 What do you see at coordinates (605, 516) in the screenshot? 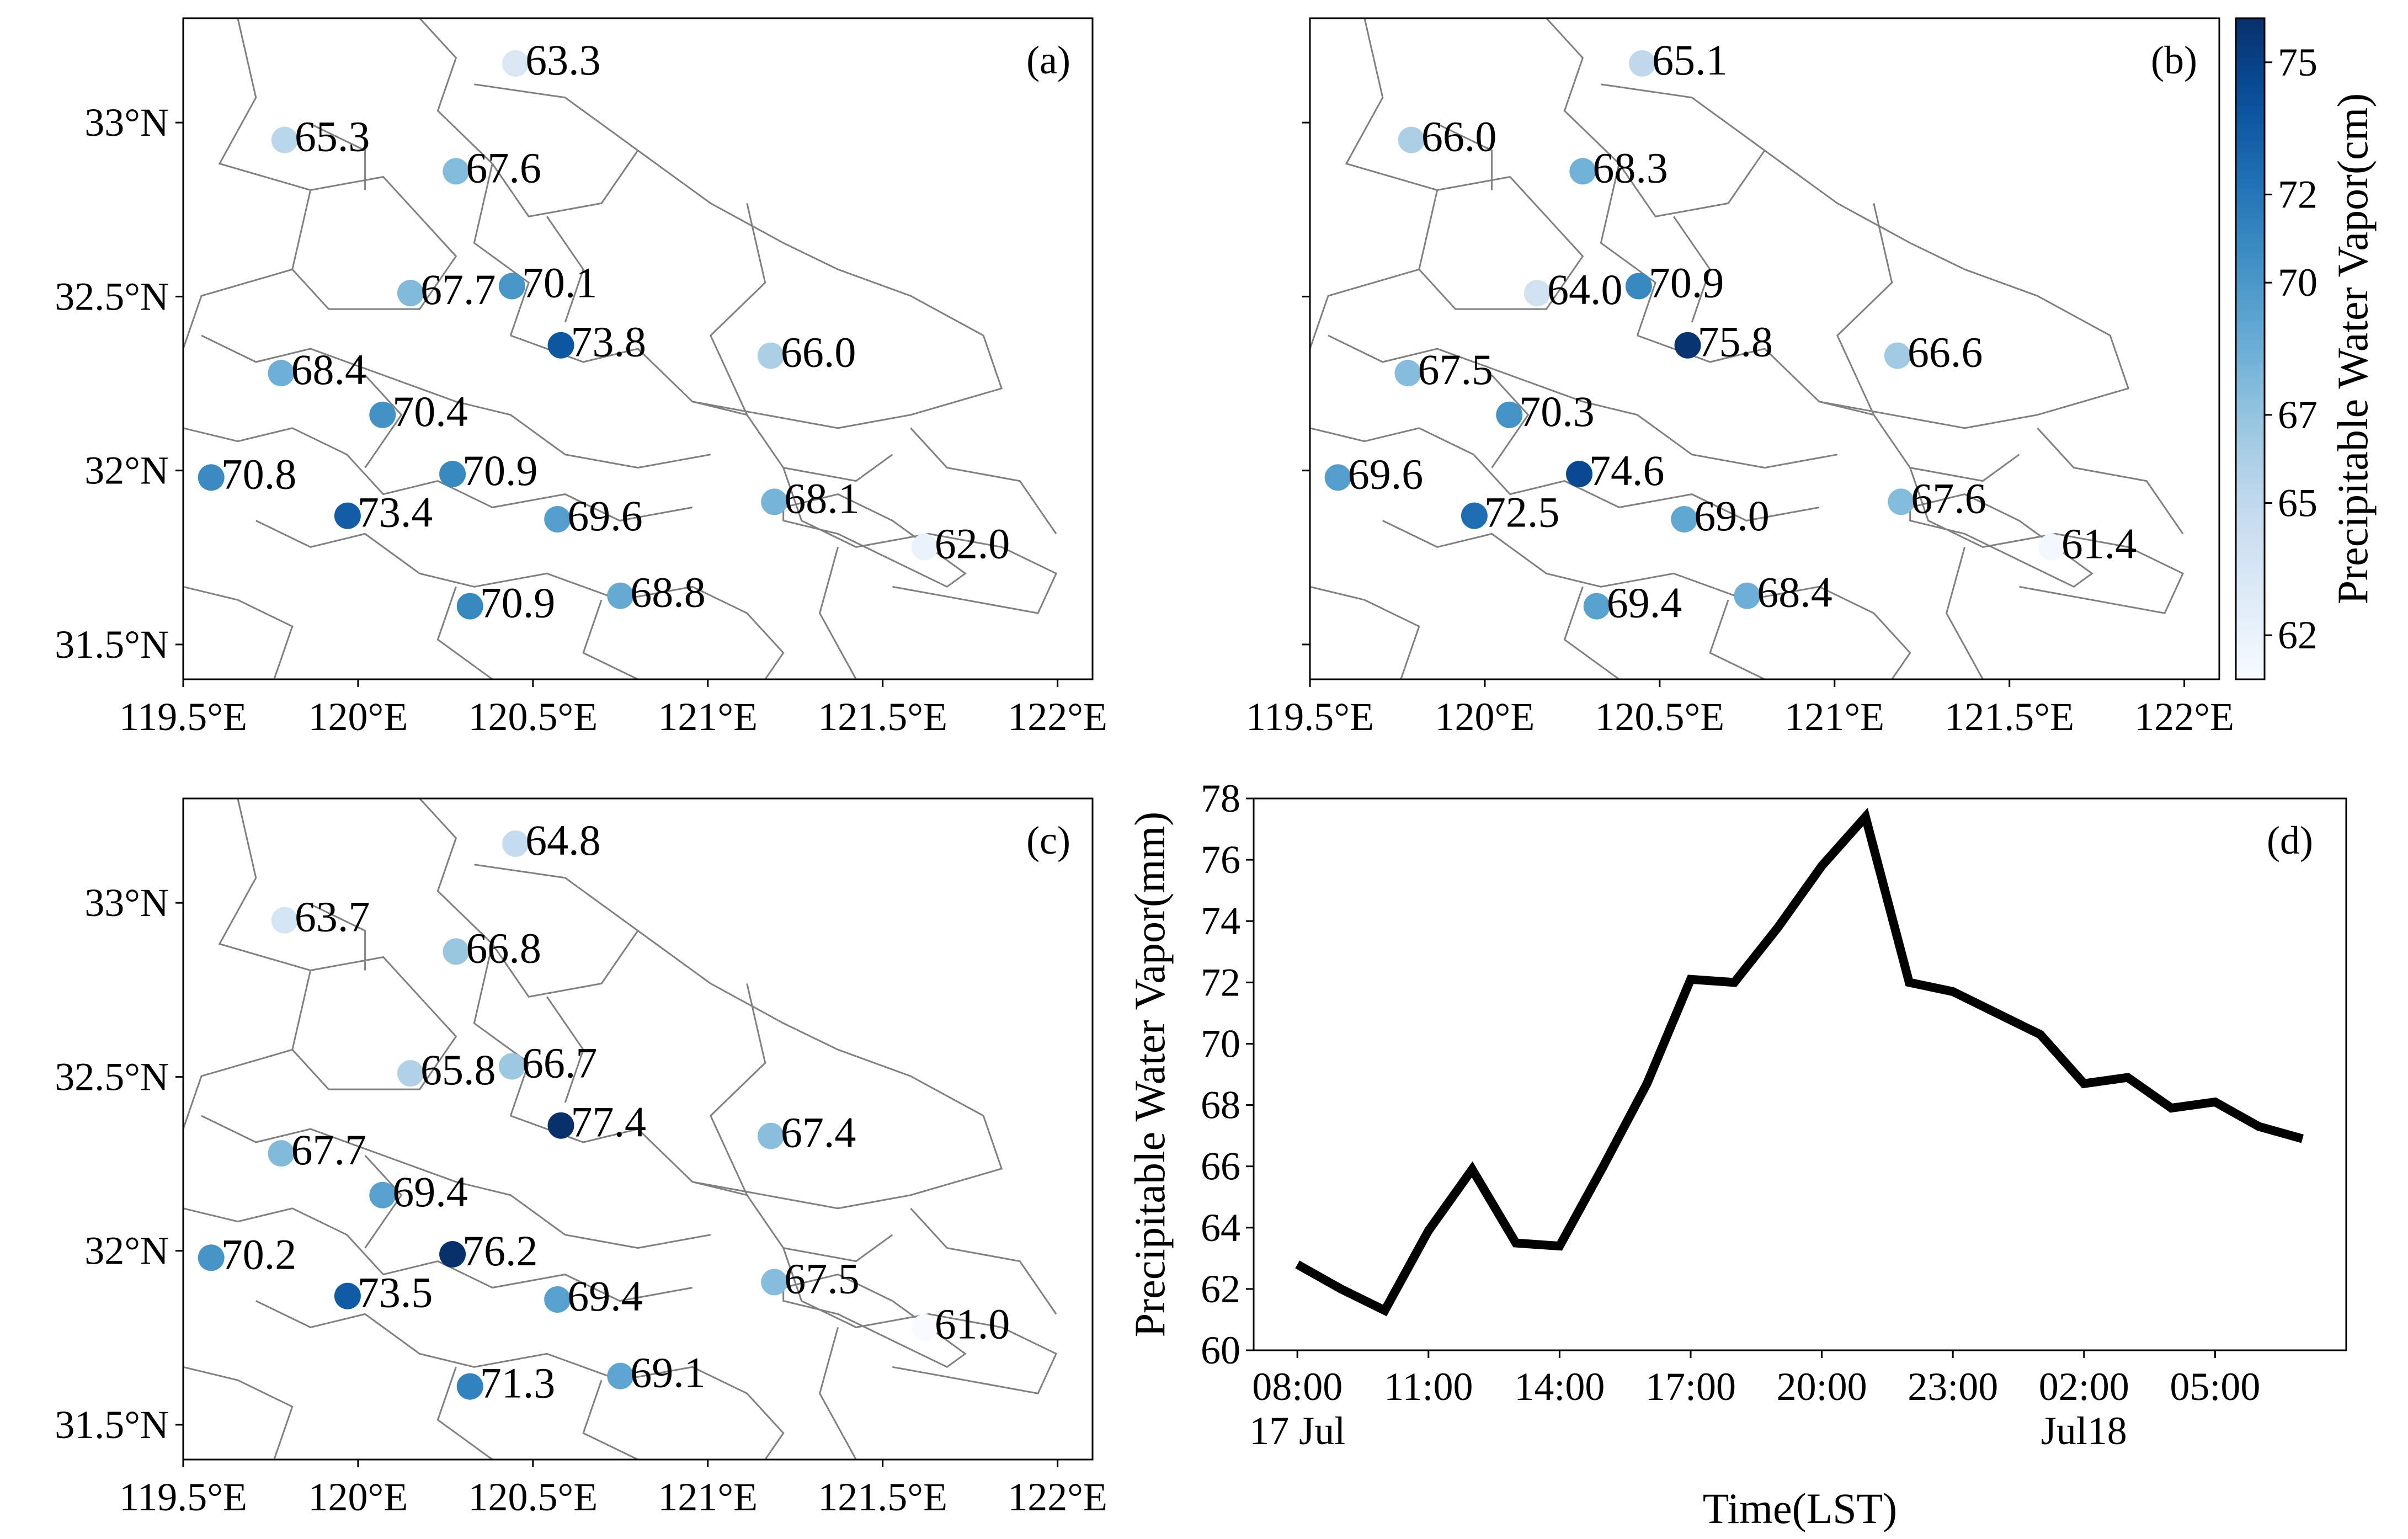
I see `station-value-label: 69.6` at bounding box center [605, 516].